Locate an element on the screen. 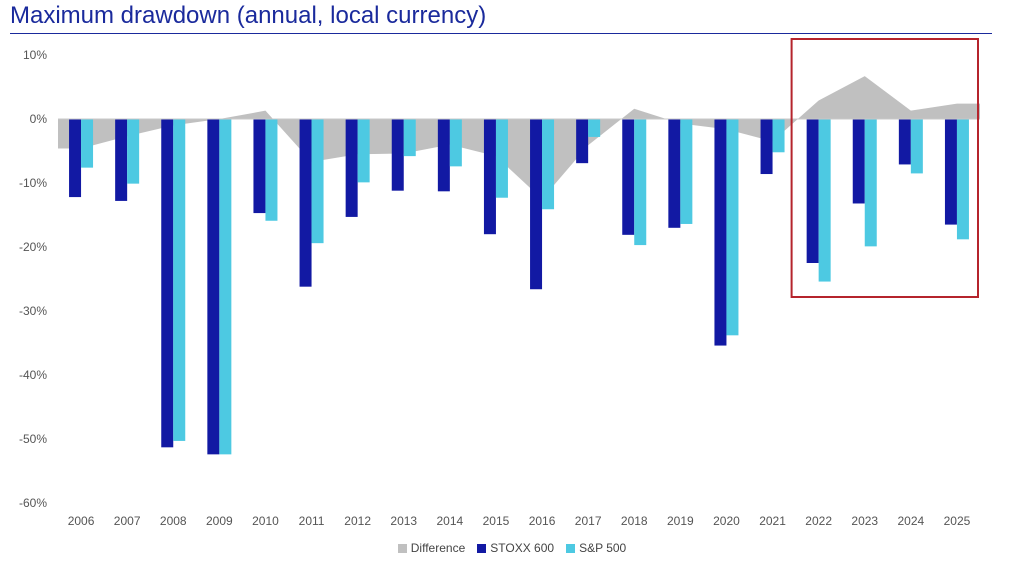 Image resolution: width=1024 pixels, height=565 pixels. y-tick-label: -10% is located at coordinates (33, 183).